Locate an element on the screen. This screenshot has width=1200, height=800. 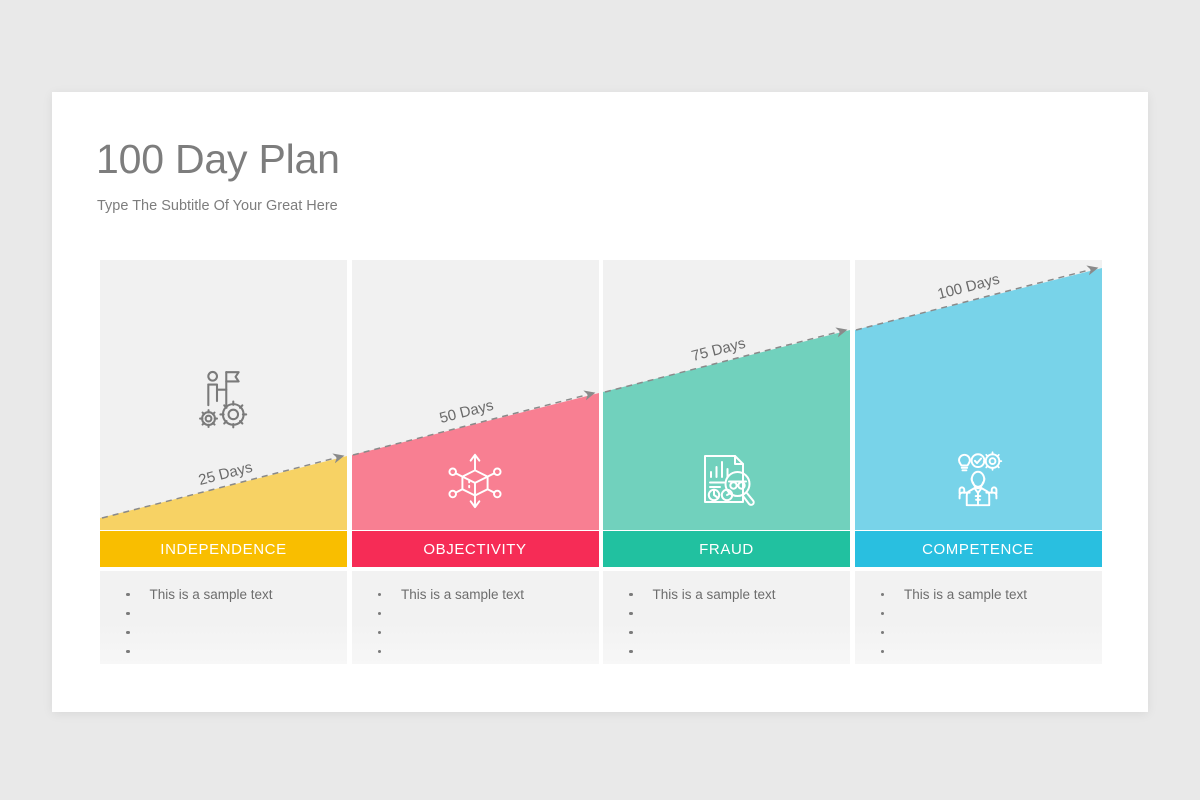
stage-band-independence: INDEPENDENCE is located at coordinates (223, 549).